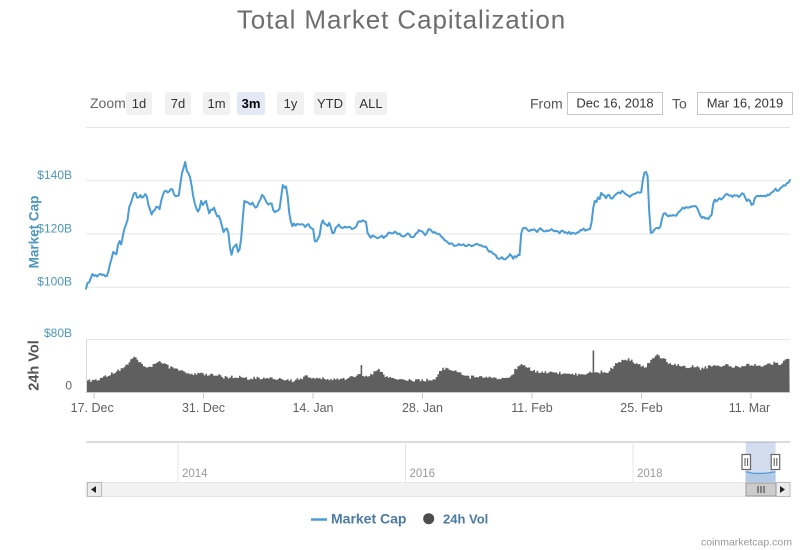  I want to click on svg-text: Dec 16, 2018, so click(614, 103).